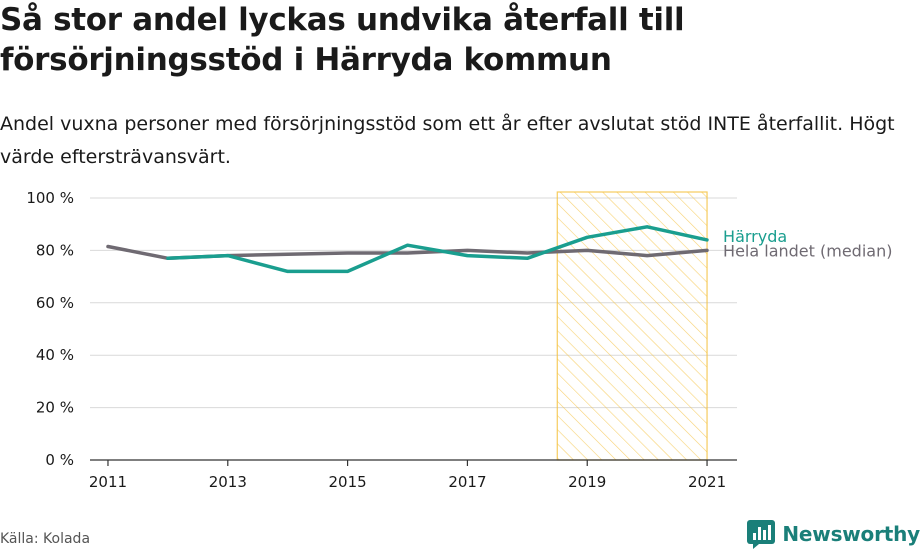  Describe the element at coordinates (55, 250) in the screenshot. I see `y-tick-label-80: 80 %` at that location.